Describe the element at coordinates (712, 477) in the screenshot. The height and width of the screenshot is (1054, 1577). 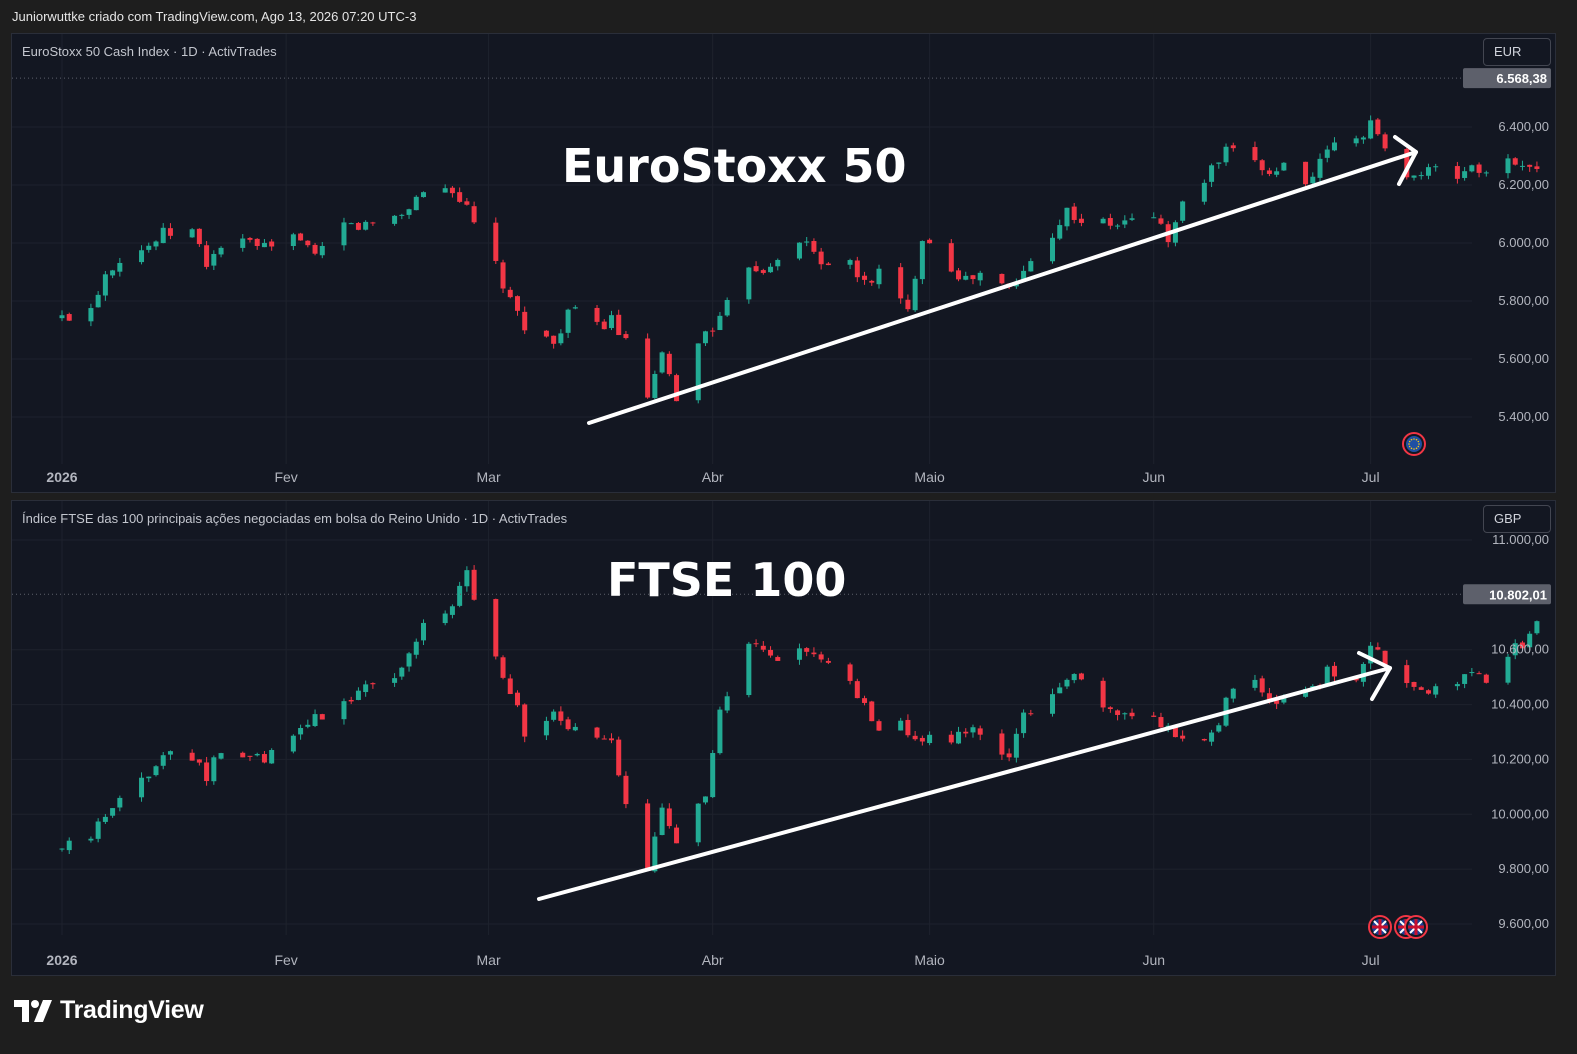
I see `x-axis: 2026FevMarAbrMaioJunJulAgo` at that location.